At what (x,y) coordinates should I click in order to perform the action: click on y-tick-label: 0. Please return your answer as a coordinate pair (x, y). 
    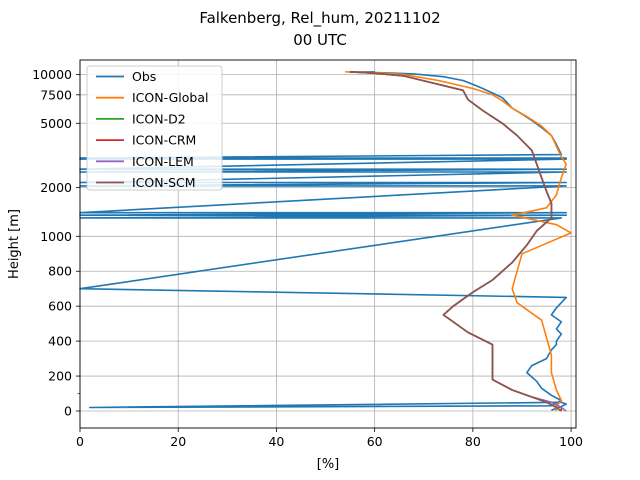
    Looking at the image, I should click on (68, 411).